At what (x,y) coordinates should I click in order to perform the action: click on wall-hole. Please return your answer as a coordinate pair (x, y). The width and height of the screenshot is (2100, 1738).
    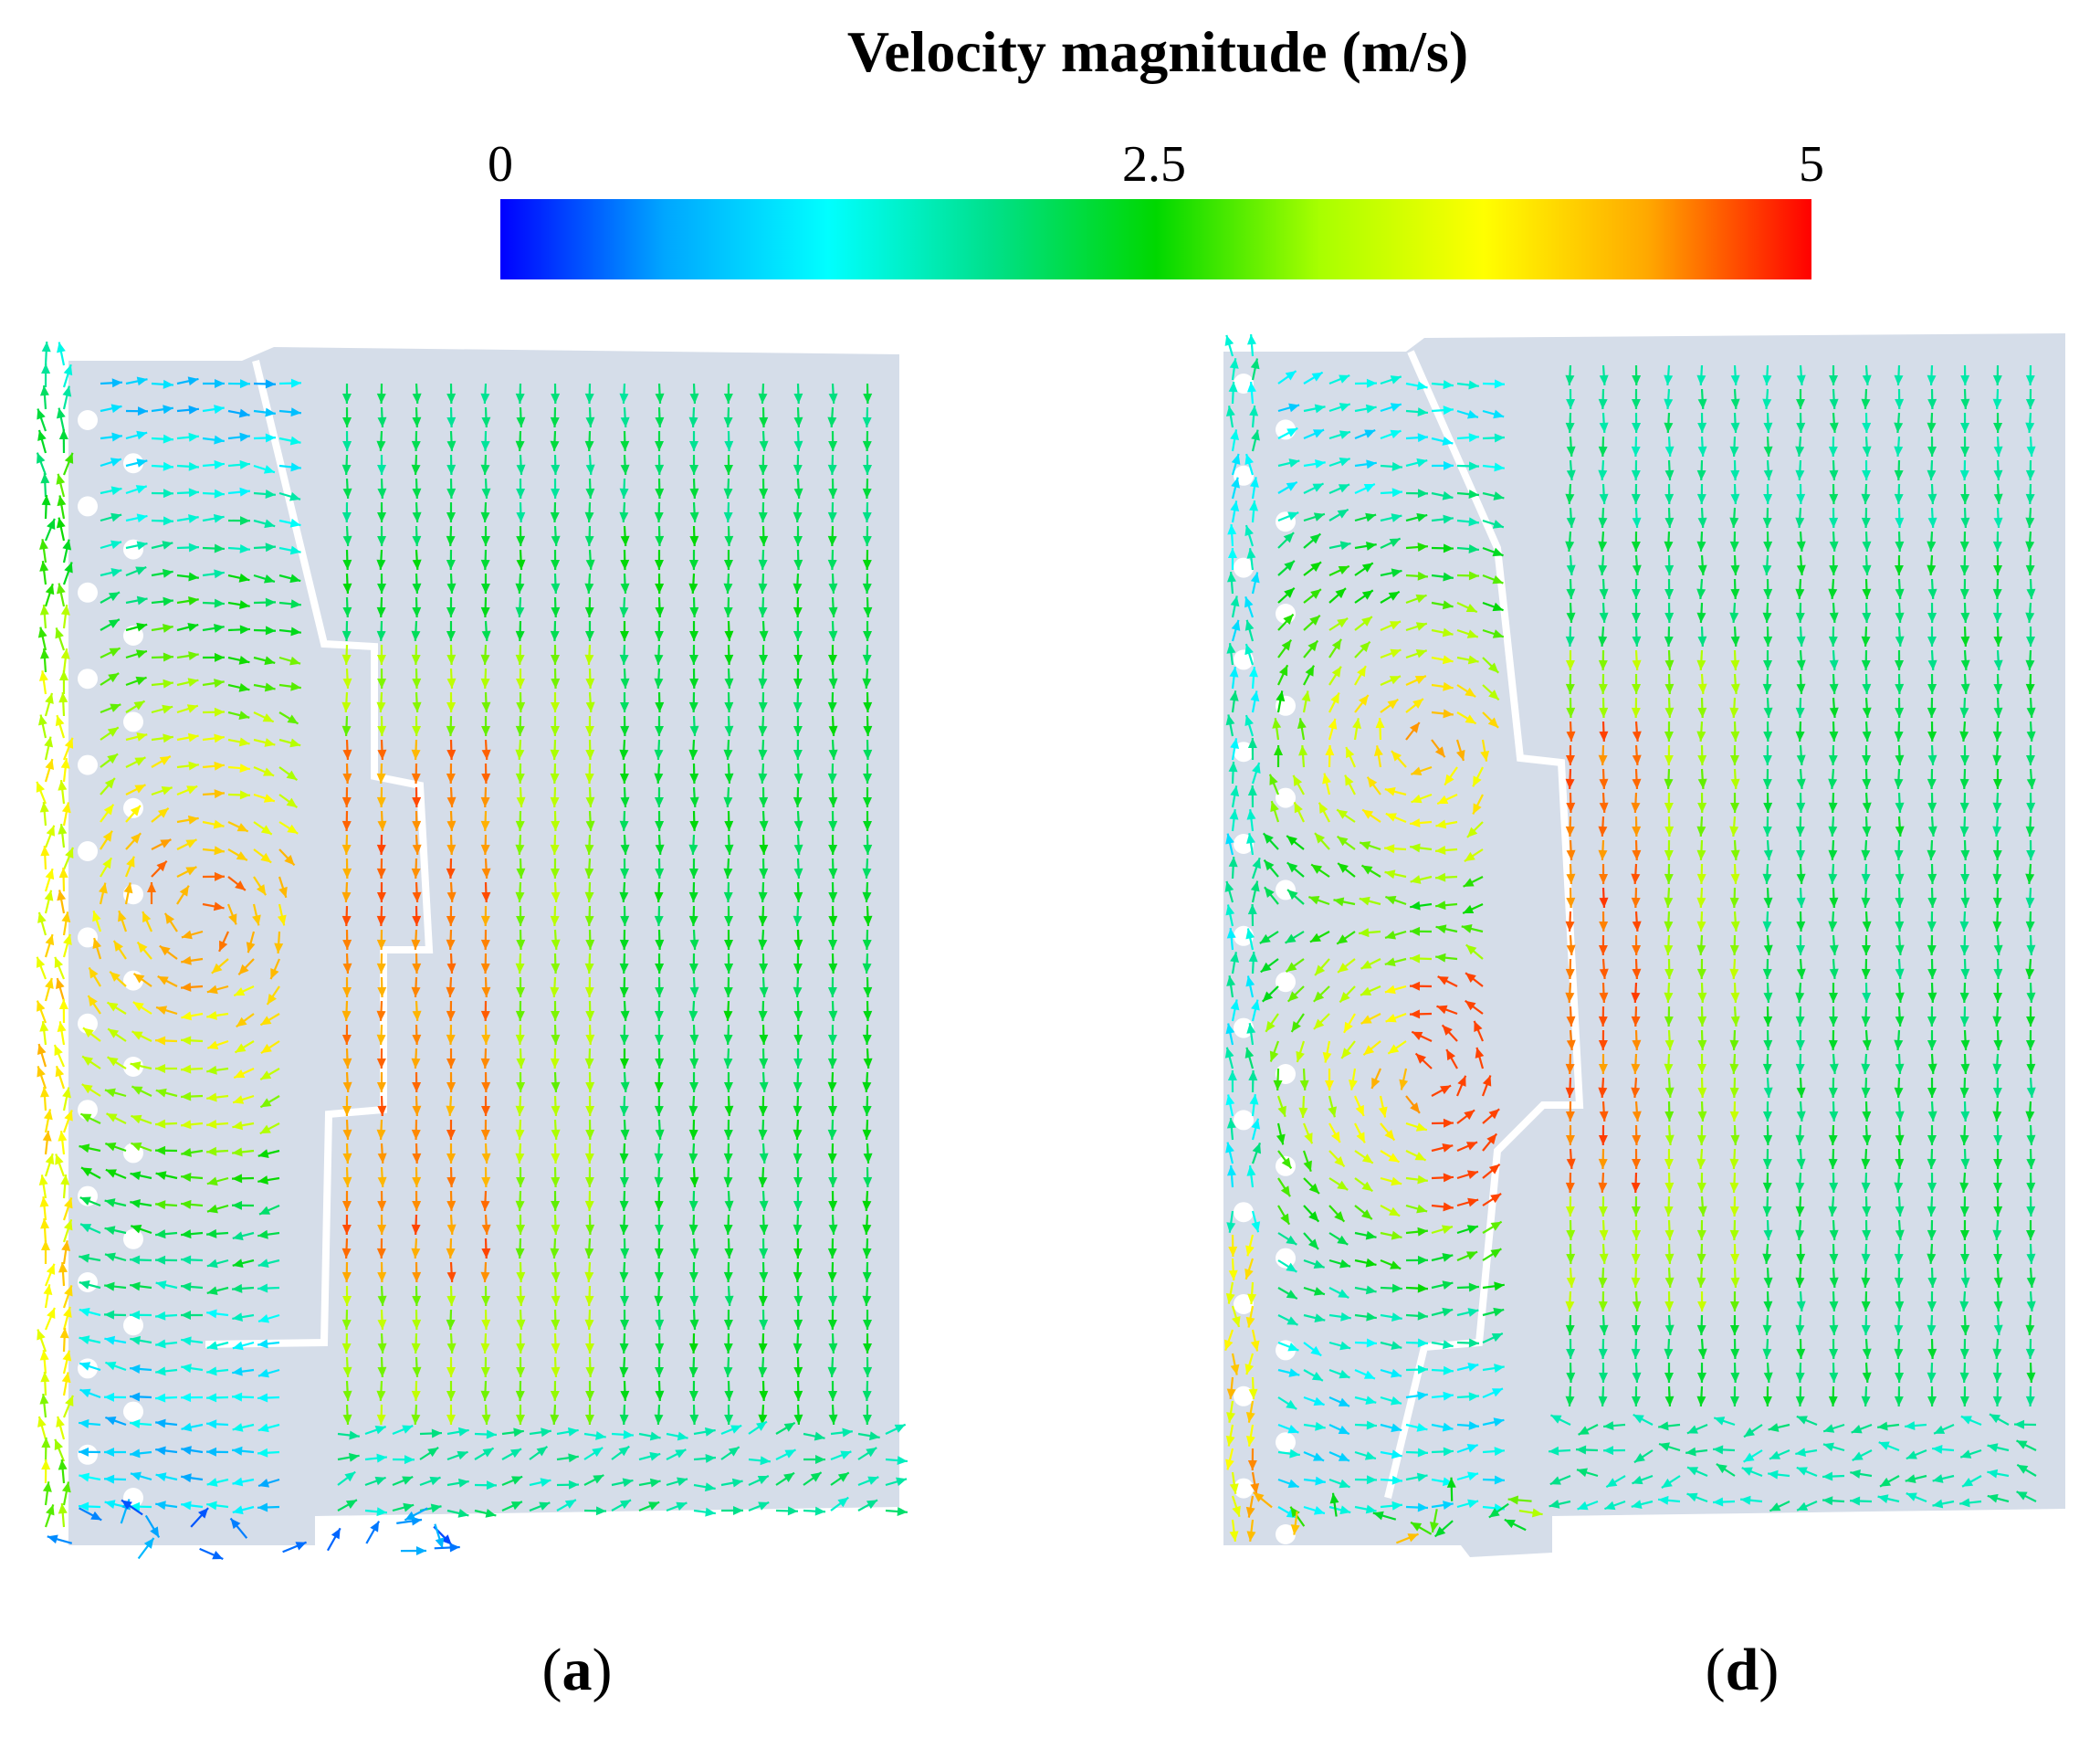
    Looking at the image, I should click on (88, 507).